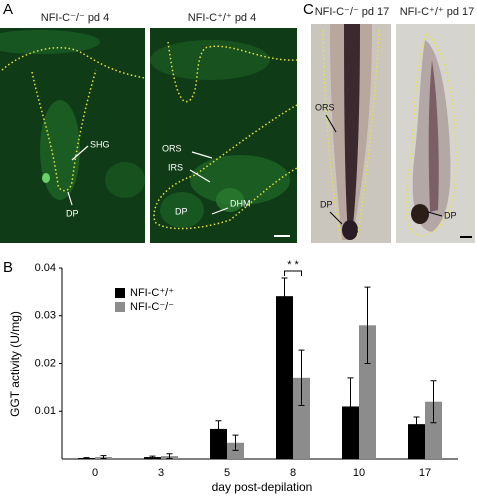 Image resolution: width=477 pixels, height=503 pixels. What do you see at coordinates (15, 364) in the screenshot?
I see `y-axis-title: GGT activity (U/mg)` at bounding box center [15, 364].